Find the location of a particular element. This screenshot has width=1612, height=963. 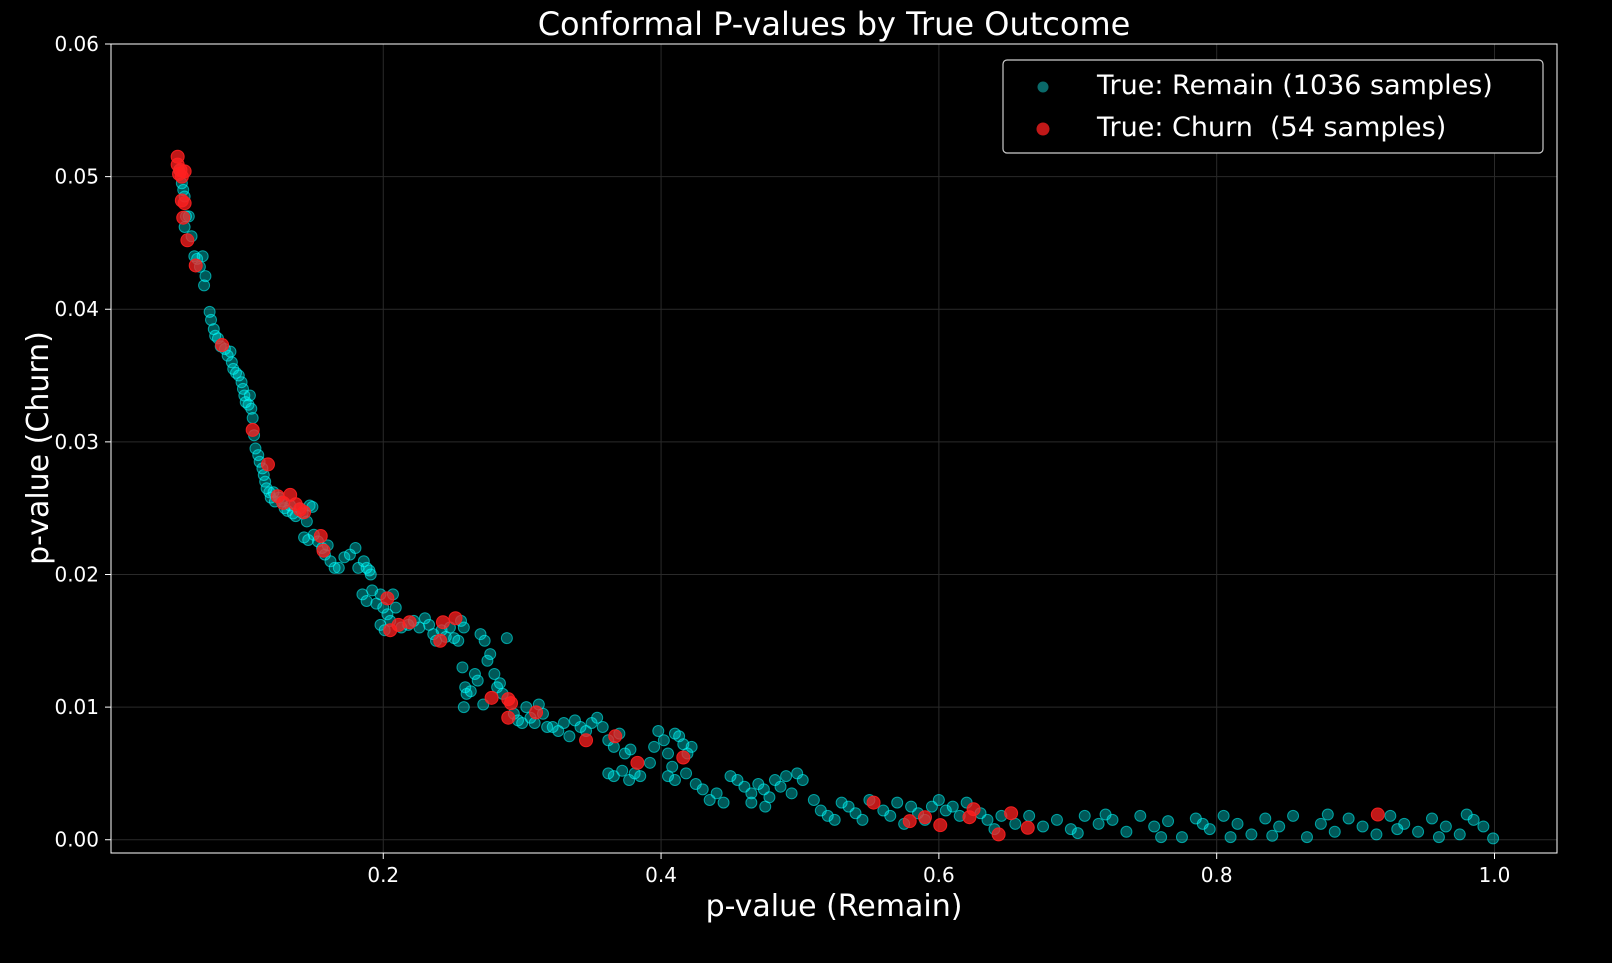

y-tick-label: 0.01 is located at coordinates (76, 707).